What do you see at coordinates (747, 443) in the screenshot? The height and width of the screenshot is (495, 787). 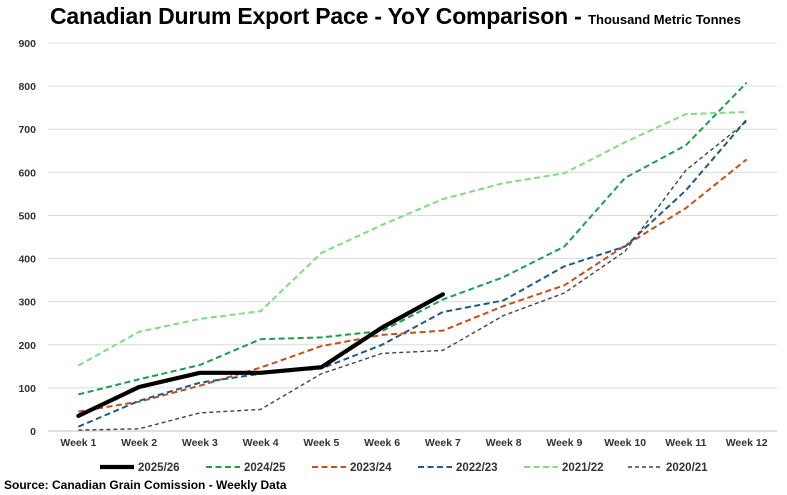 I see `x-tick-label: Week 12` at bounding box center [747, 443].